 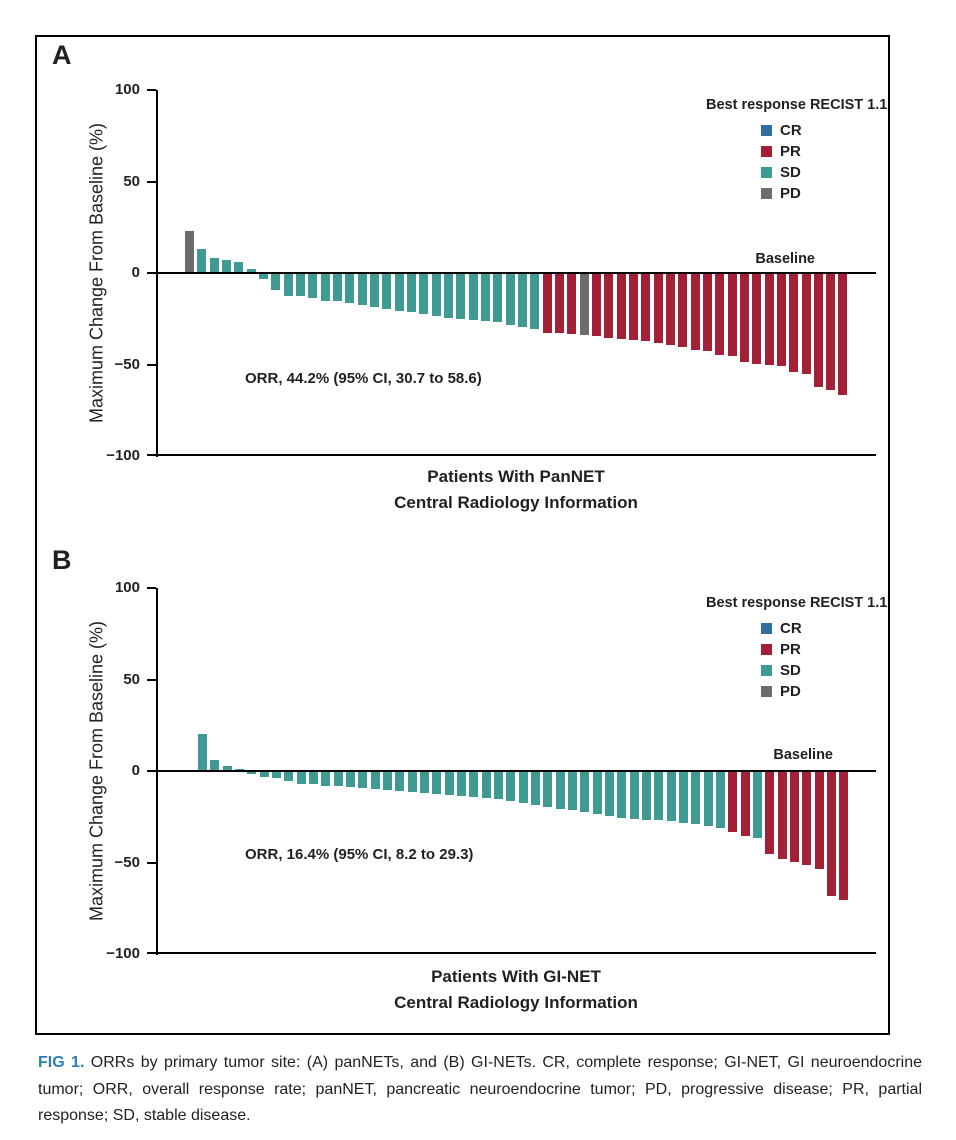 What do you see at coordinates (131, 181) in the screenshot?
I see `y-tick-label: 50` at bounding box center [131, 181].